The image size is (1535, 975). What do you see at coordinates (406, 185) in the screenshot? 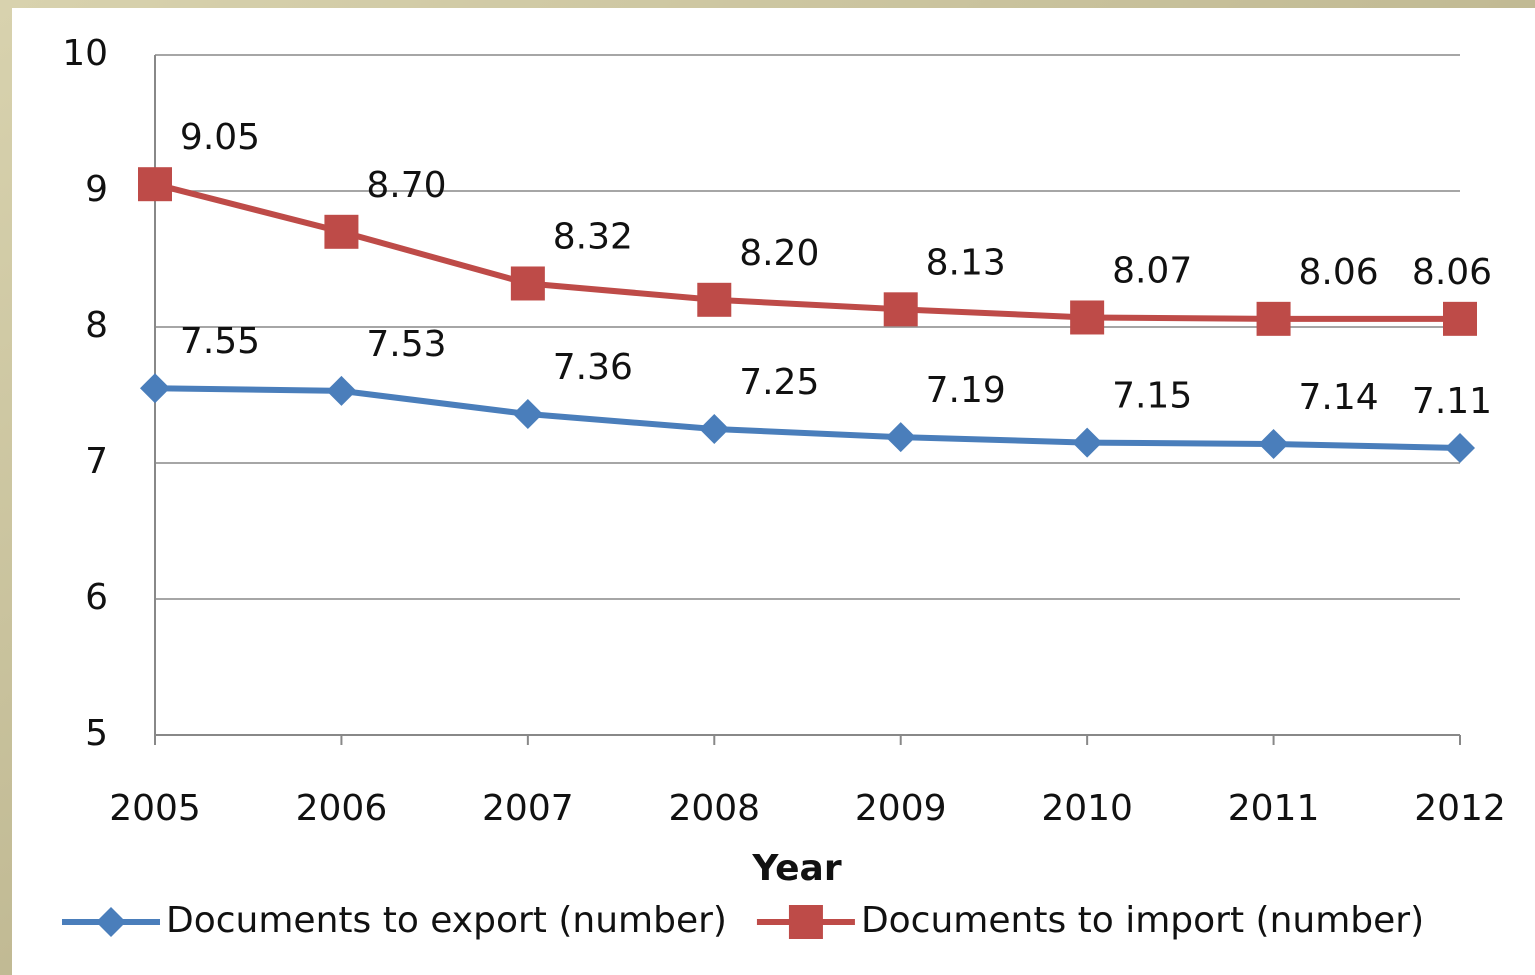
I see `data-label: 8.70` at bounding box center [406, 185].